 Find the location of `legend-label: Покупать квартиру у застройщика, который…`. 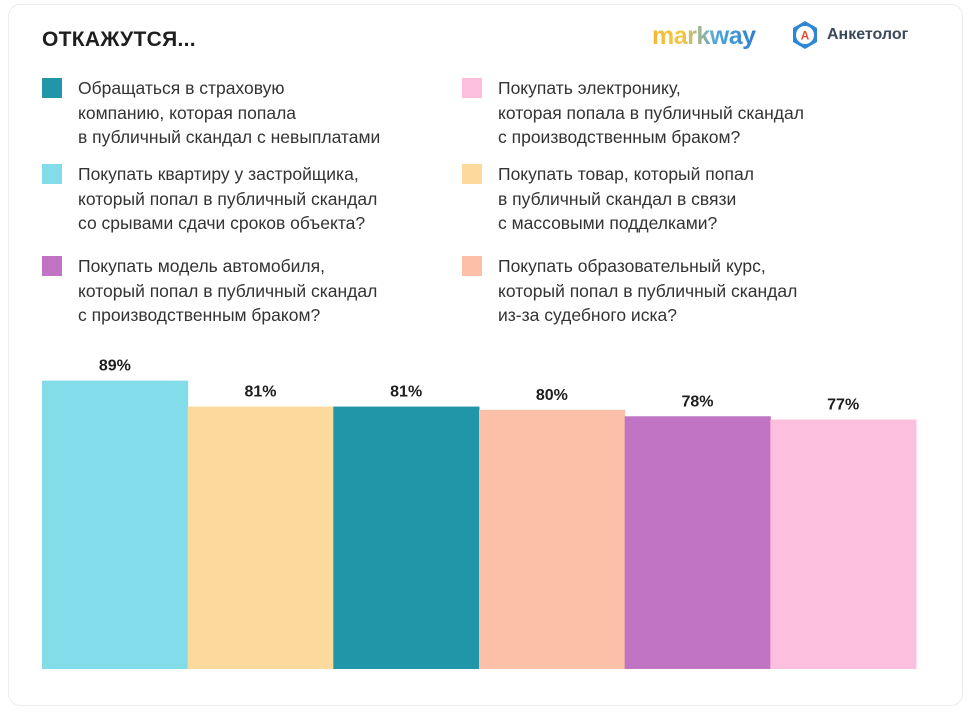

legend-label: Покупать квартиру у застройщика, который… is located at coordinates (228, 198).